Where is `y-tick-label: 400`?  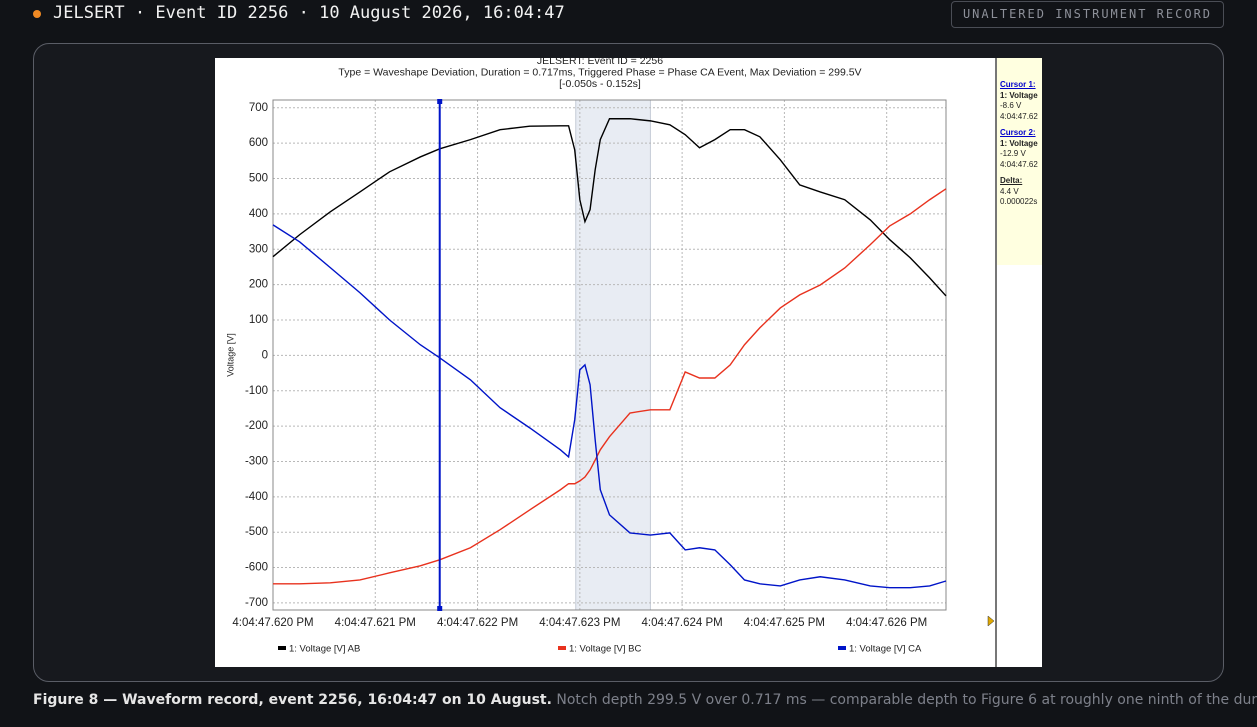
y-tick-label: 400 is located at coordinates (258, 214).